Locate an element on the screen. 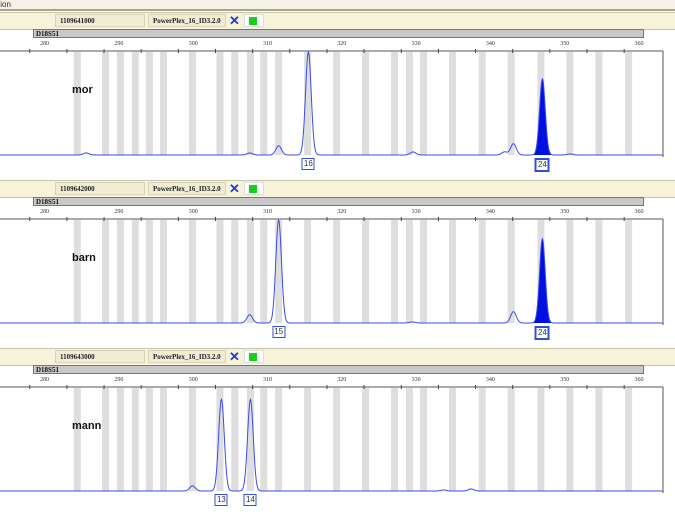 Image resolution: width=675 pixels, height=516 pixels. allele-call-label: 16 is located at coordinates (308, 164).